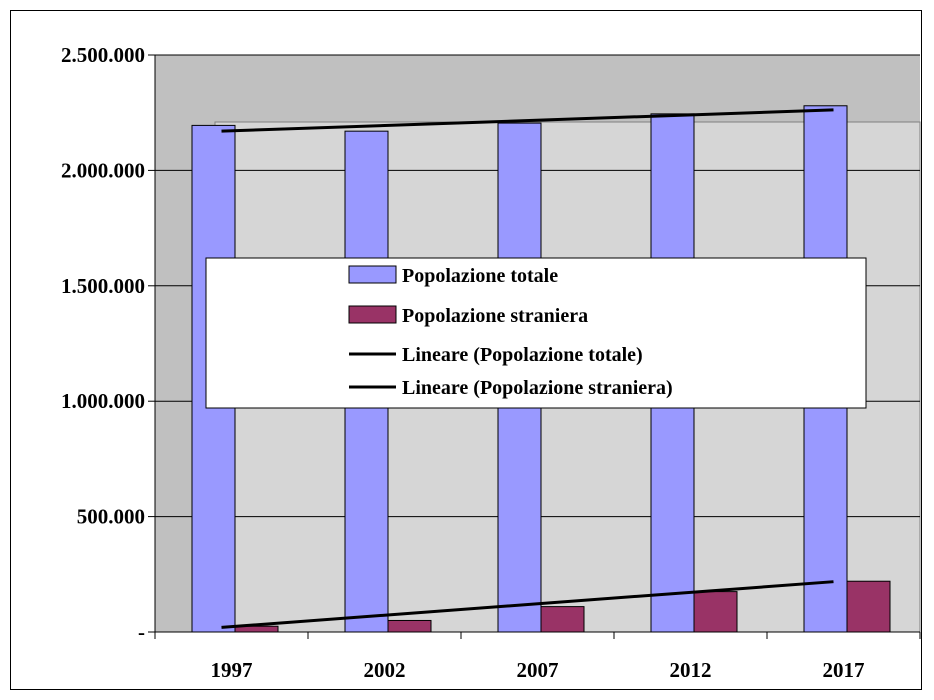  What do you see at coordinates (103, 170) in the screenshot?
I see `y-tick-label: 2.000.000` at bounding box center [103, 170].